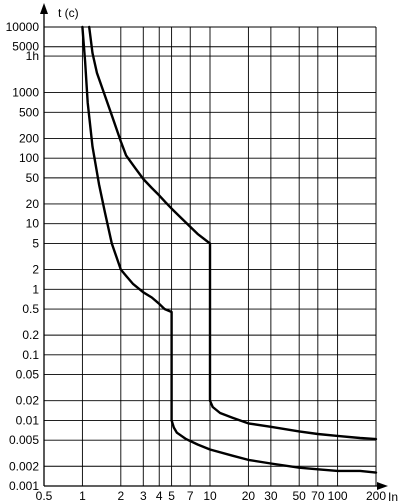 This screenshot has width=400, height=504. Describe the element at coordinates (28, 401) in the screenshot. I see `y-tick-label: 0.02` at that location.